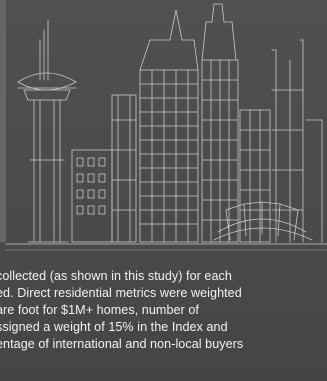  What do you see at coordinates (114, 327) in the screenshot?
I see `body-text-line: ssigned a weight of 15% in the Index and` at bounding box center [114, 327].